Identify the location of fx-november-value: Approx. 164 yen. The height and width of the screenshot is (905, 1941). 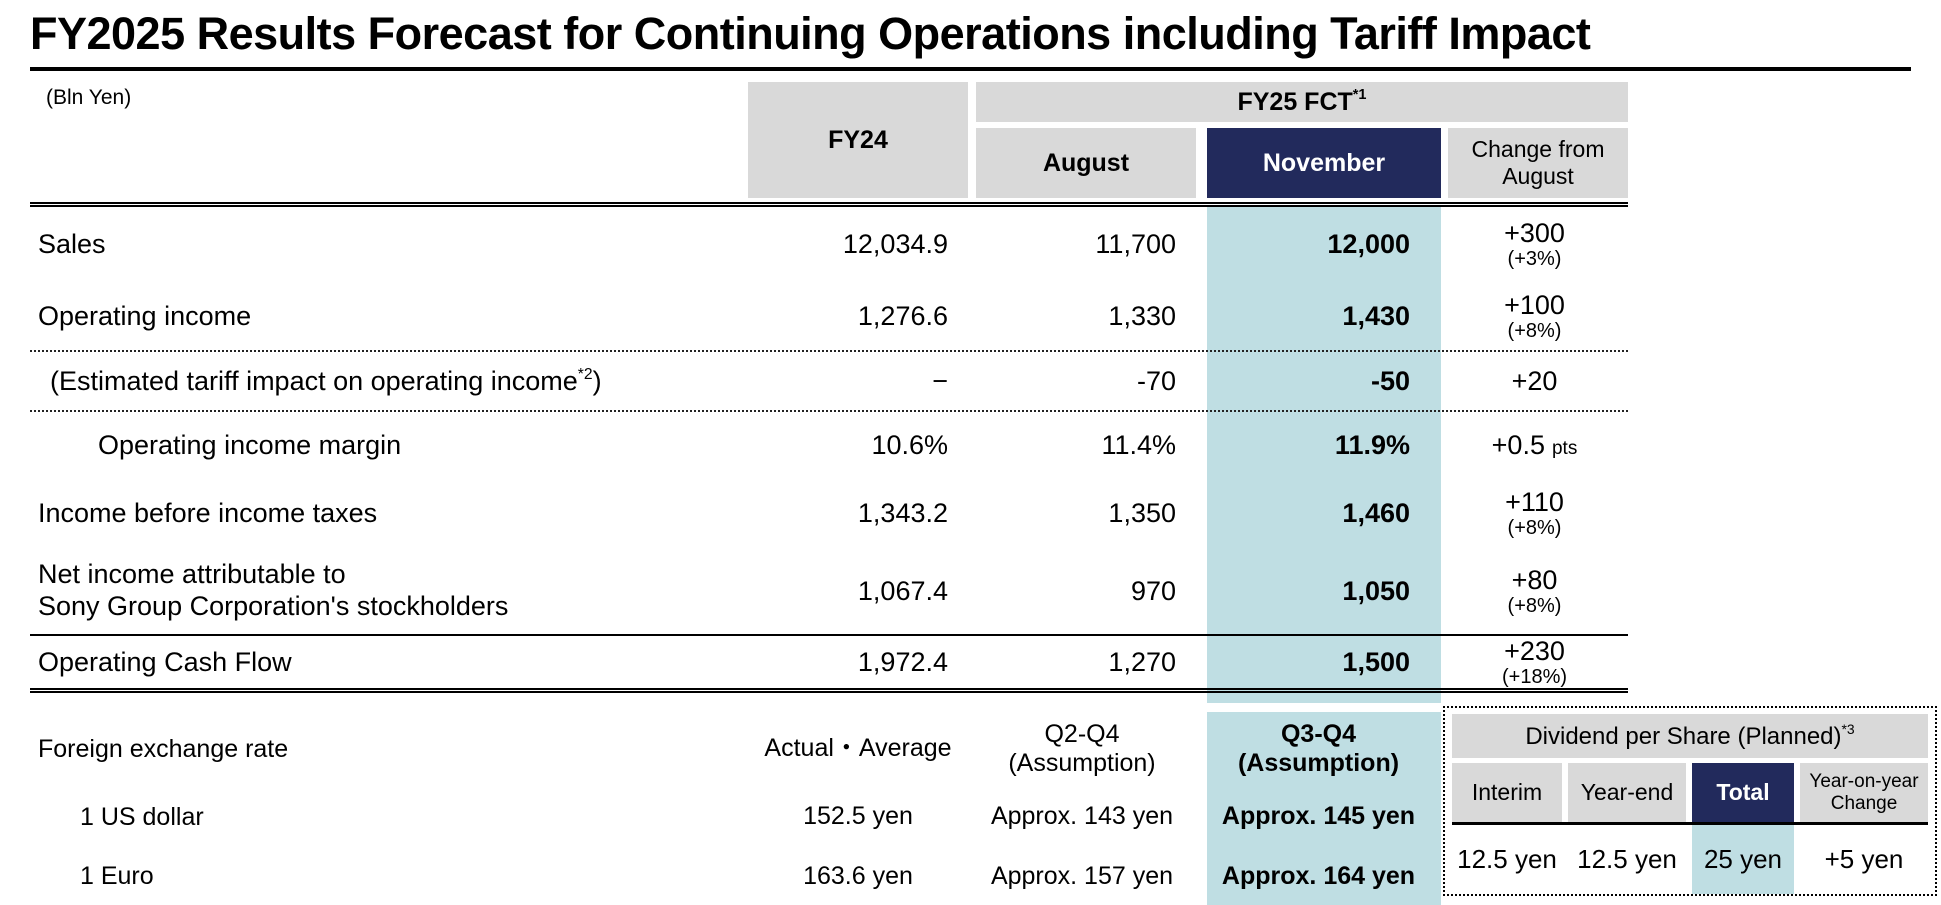
(1318, 875).